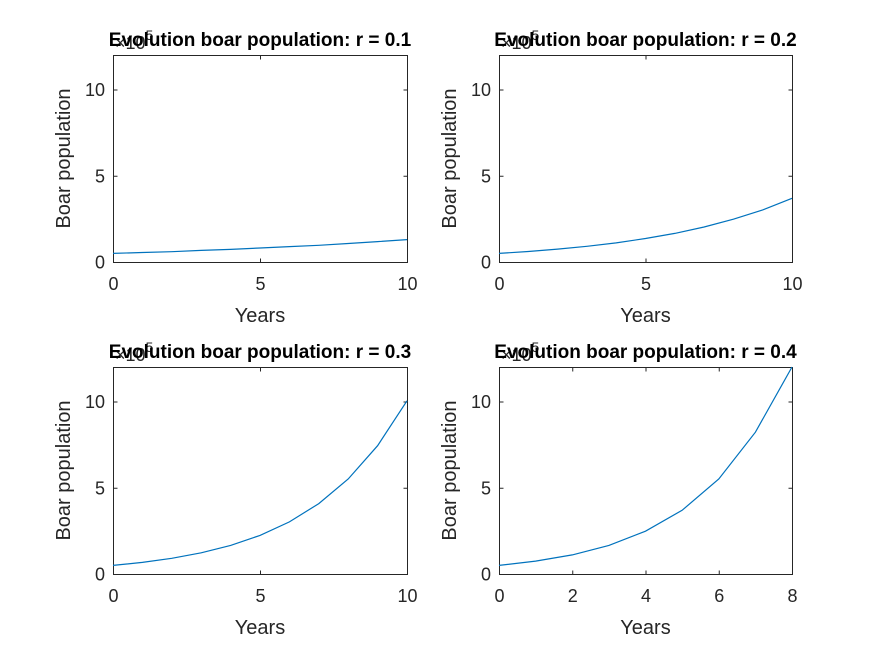 This screenshot has height=656, width=875. What do you see at coordinates (646, 596) in the screenshot?
I see `x-tick-label: 4` at bounding box center [646, 596].